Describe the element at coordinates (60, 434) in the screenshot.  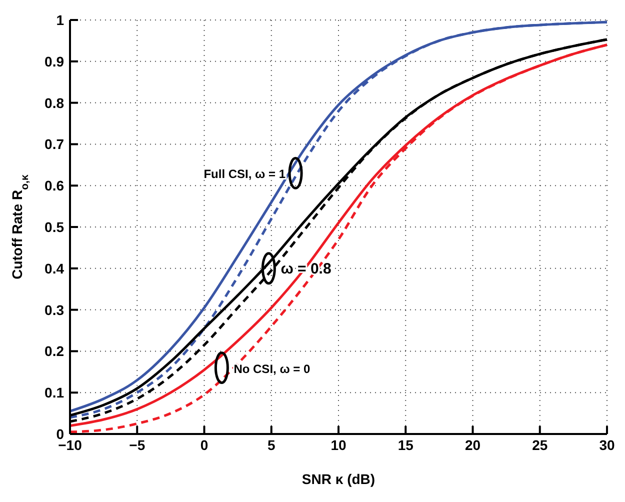
I see `y-tick-label: 0` at that location.